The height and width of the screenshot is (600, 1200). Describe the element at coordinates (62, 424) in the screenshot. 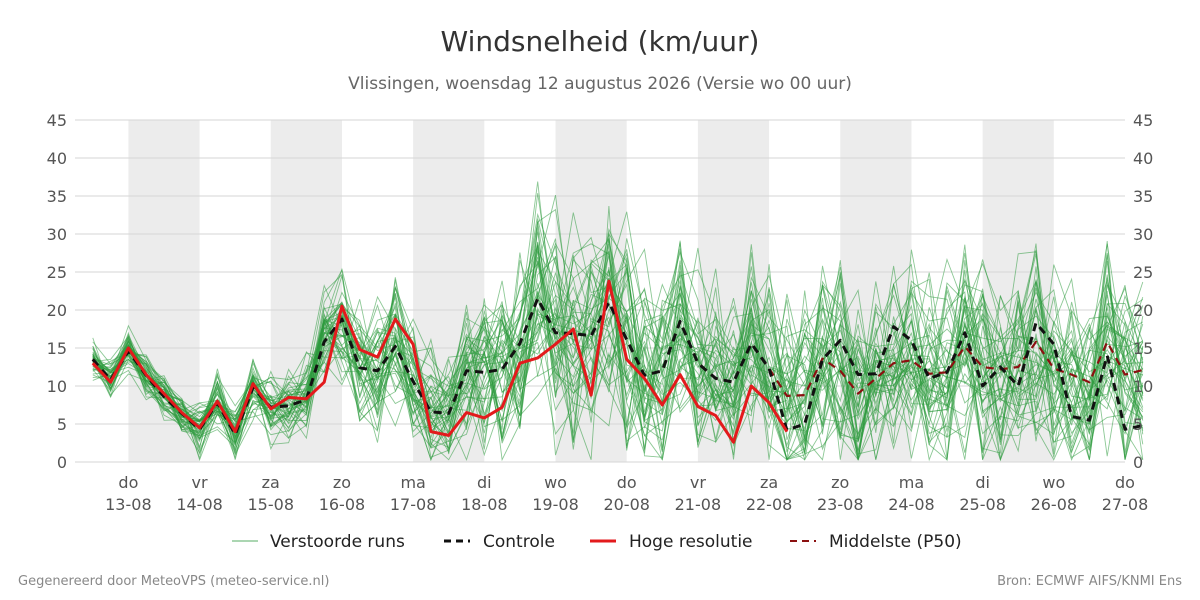

I see `y-tick-left-5: 5` at that location.